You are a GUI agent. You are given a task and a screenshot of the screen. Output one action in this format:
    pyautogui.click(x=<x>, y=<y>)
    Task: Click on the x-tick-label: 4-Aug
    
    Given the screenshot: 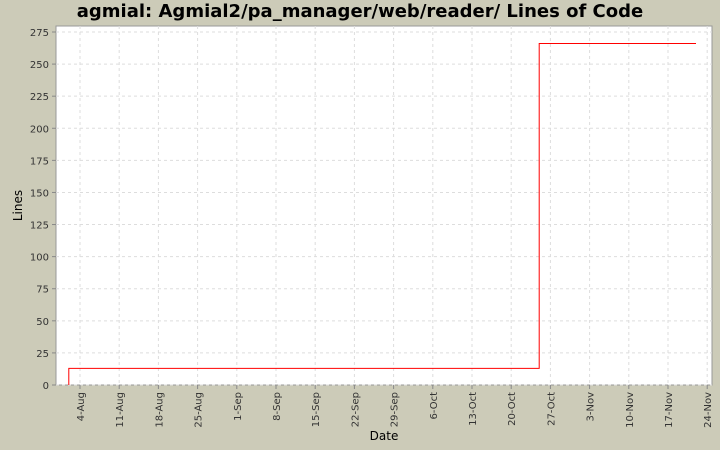 What is the action you would take?
    pyautogui.click(x=81, y=406)
    